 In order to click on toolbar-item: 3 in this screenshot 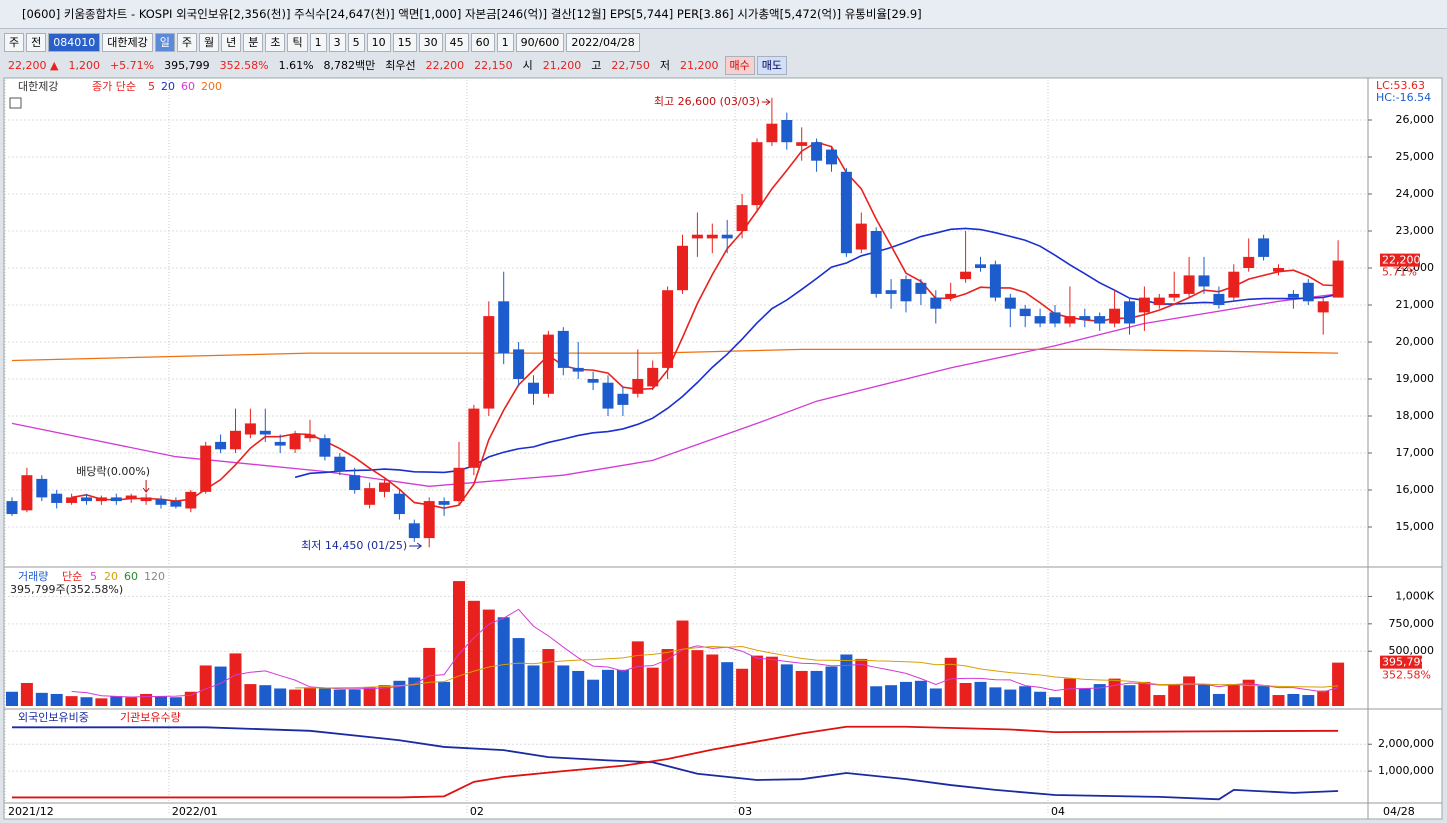, I will do `click(337, 42)`.